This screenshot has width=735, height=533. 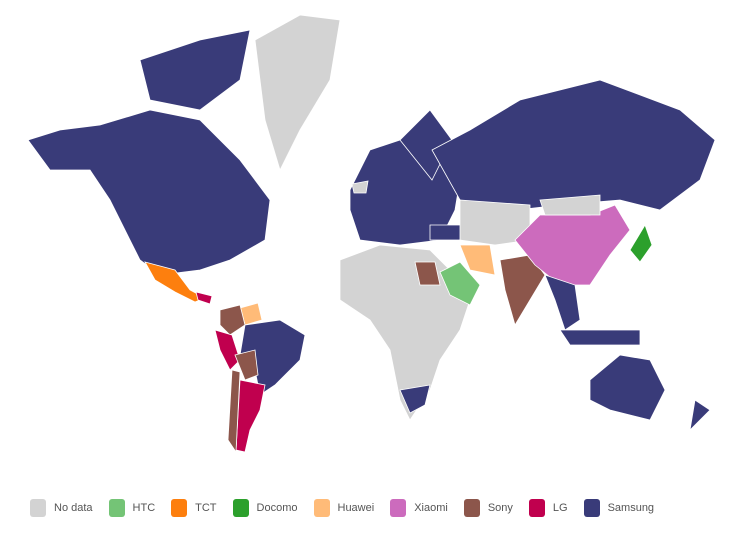 I want to click on legend-item-tct: TCT, so click(x=194, y=508).